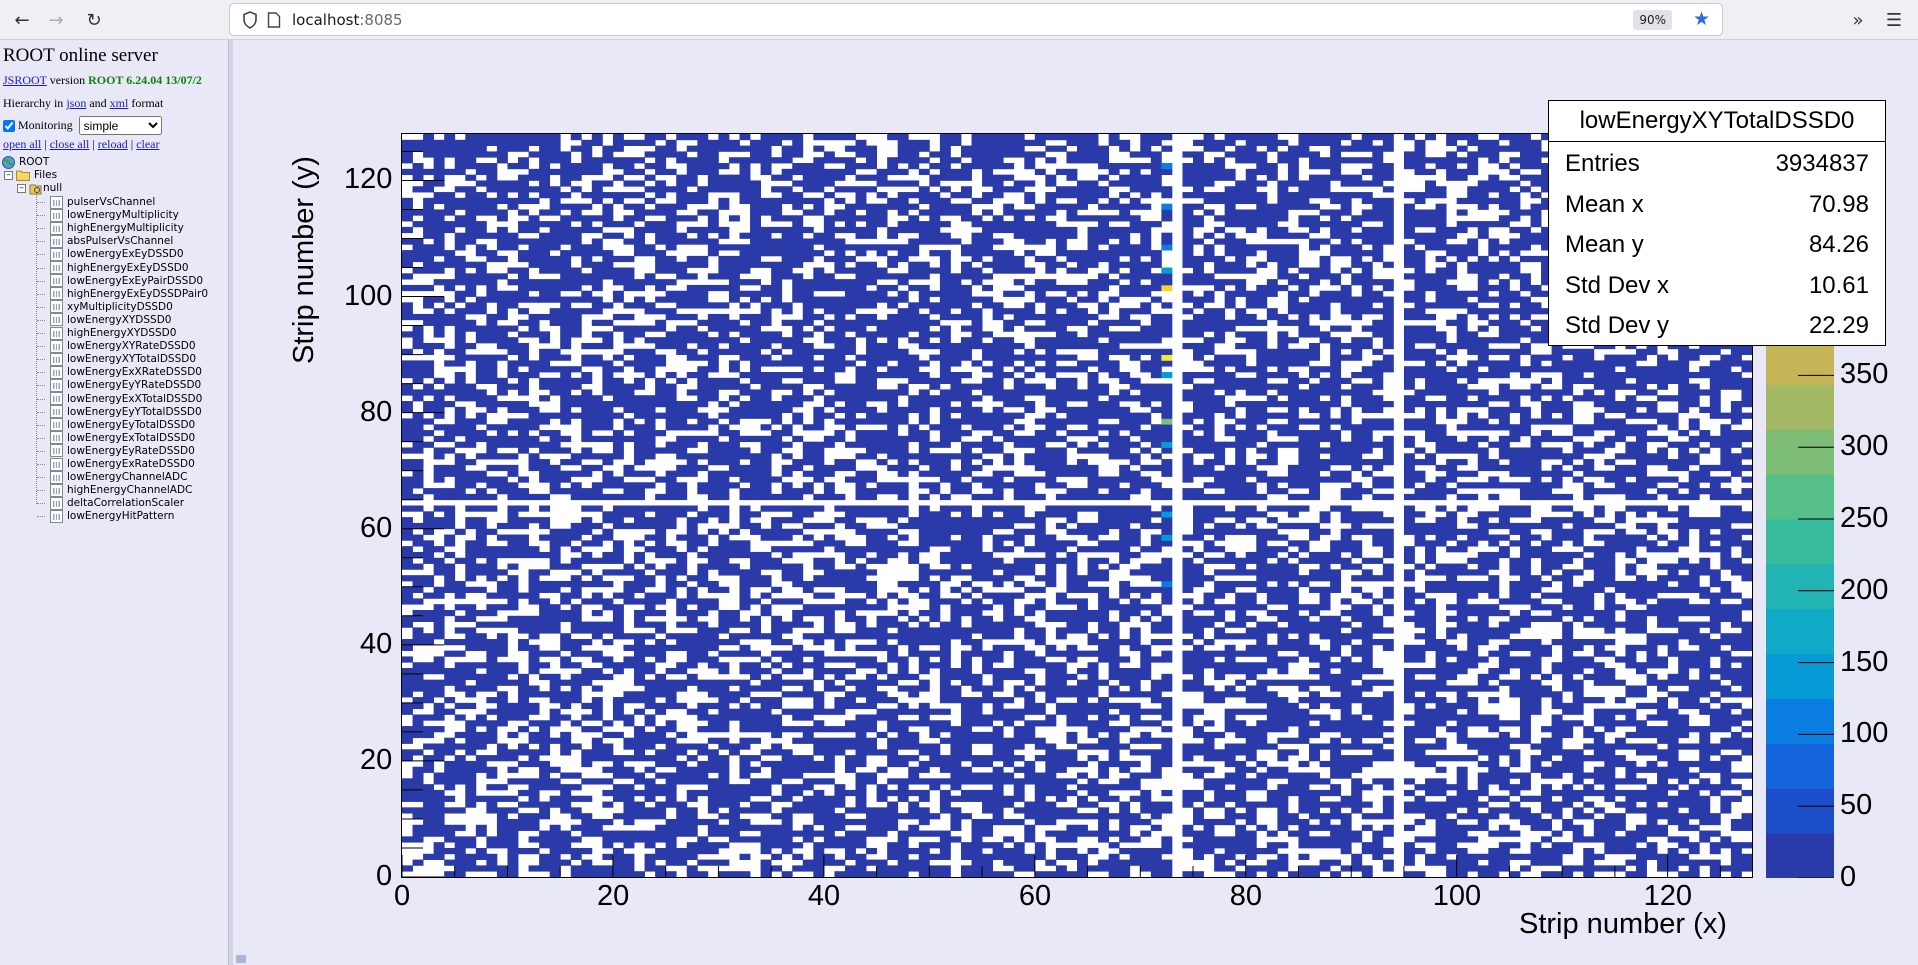 The height and width of the screenshot is (965, 1918). What do you see at coordinates (1652, 20) in the screenshot?
I see `zoom-level-badge: 90%` at bounding box center [1652, 20].